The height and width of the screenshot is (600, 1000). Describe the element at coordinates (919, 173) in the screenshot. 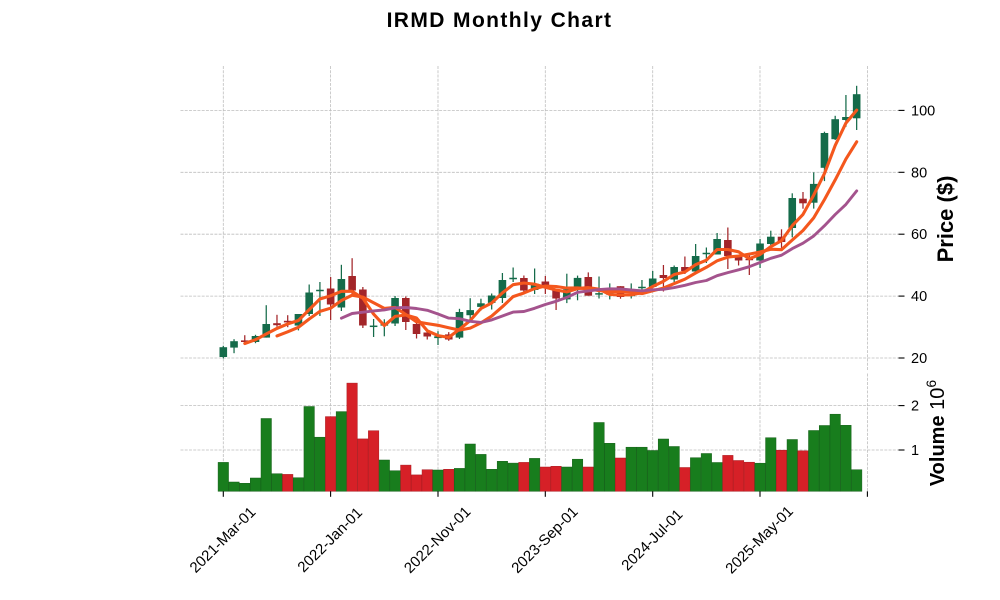

I see `svg-text: 80` at that location.